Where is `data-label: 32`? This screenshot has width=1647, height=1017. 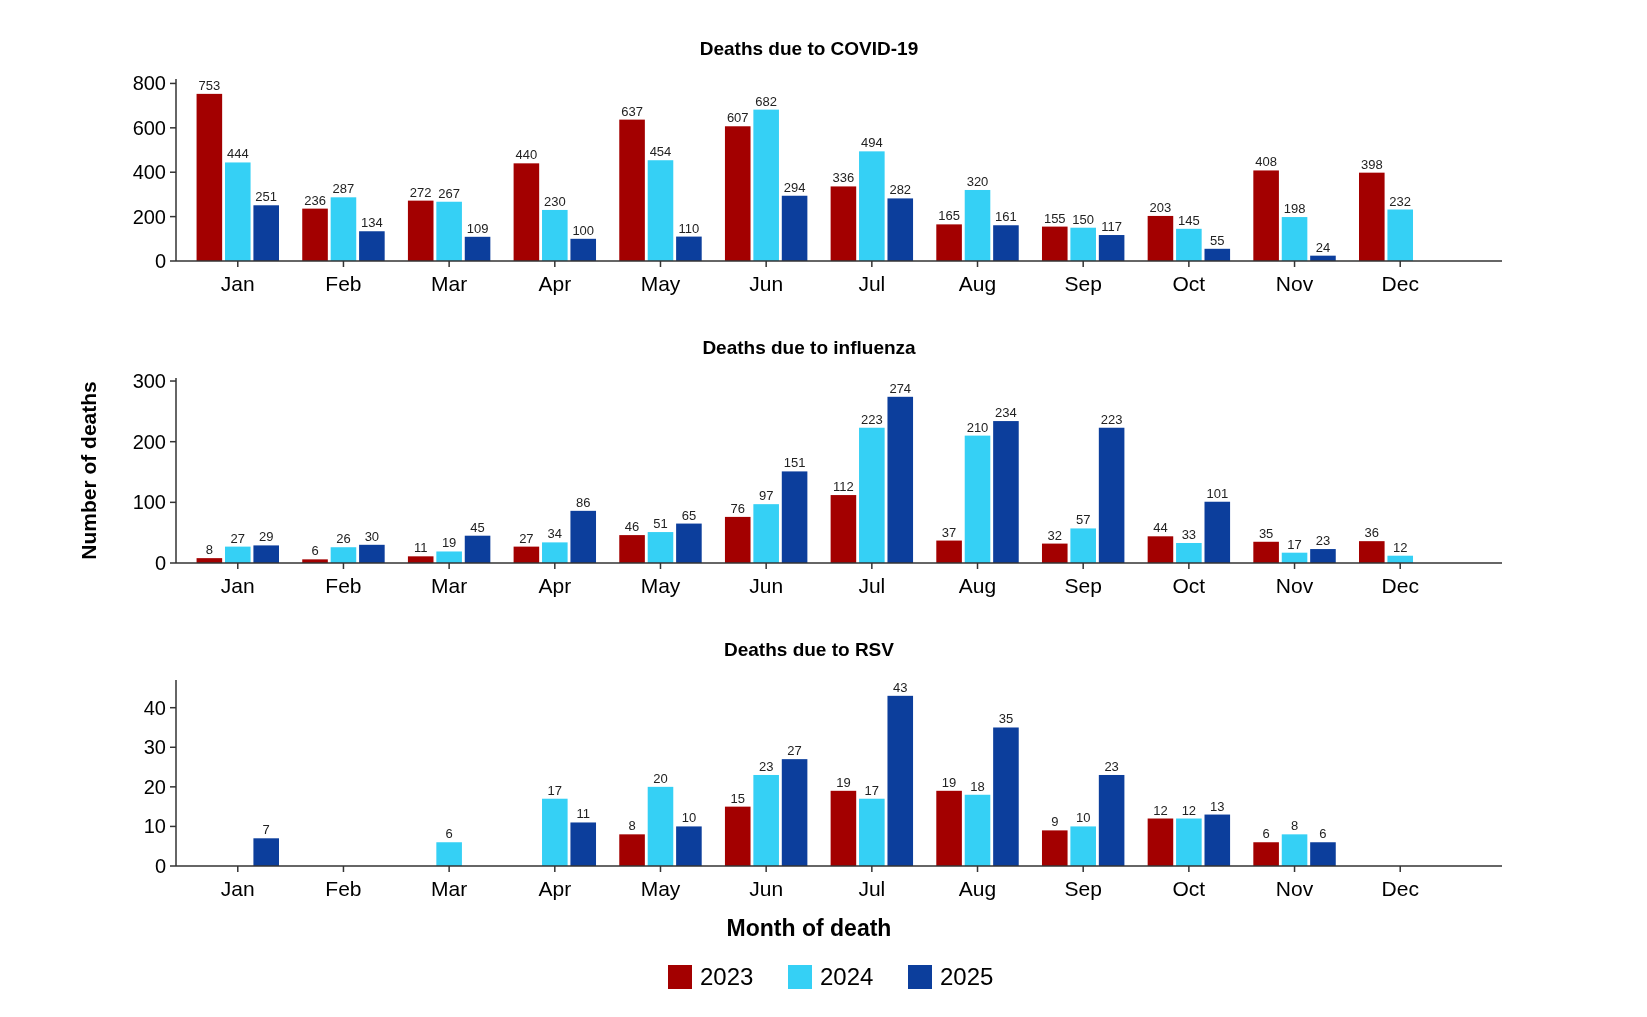 data-label: 32 is located at coordinates (1054, 535).